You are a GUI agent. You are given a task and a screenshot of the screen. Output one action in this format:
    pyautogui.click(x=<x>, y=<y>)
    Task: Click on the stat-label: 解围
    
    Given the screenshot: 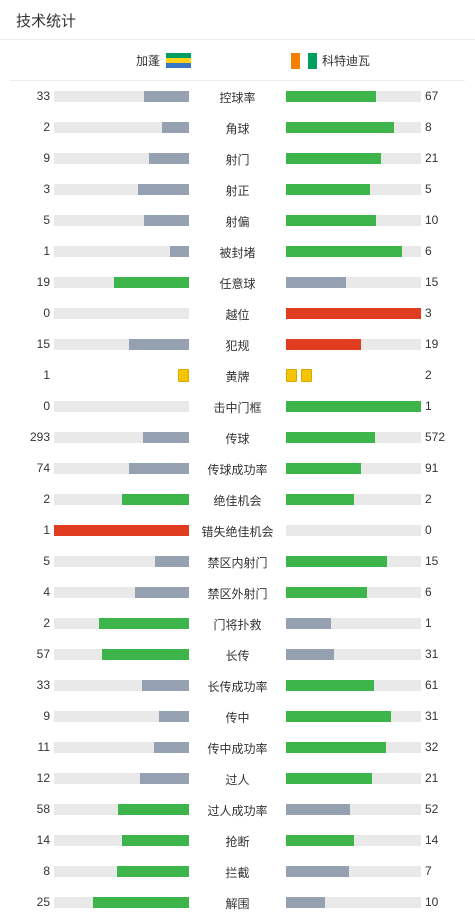 What is the action you would take?
    pyautogui.click(x=237, y=904)
    